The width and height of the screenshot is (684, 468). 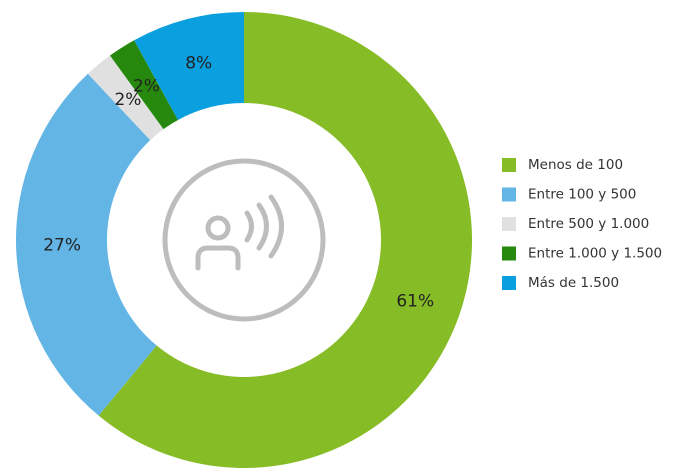 What do you see at coordinates (573, 283) in the screenshot?
I see `legend-label: Más de 1.500` at bounding box center [573, 283].